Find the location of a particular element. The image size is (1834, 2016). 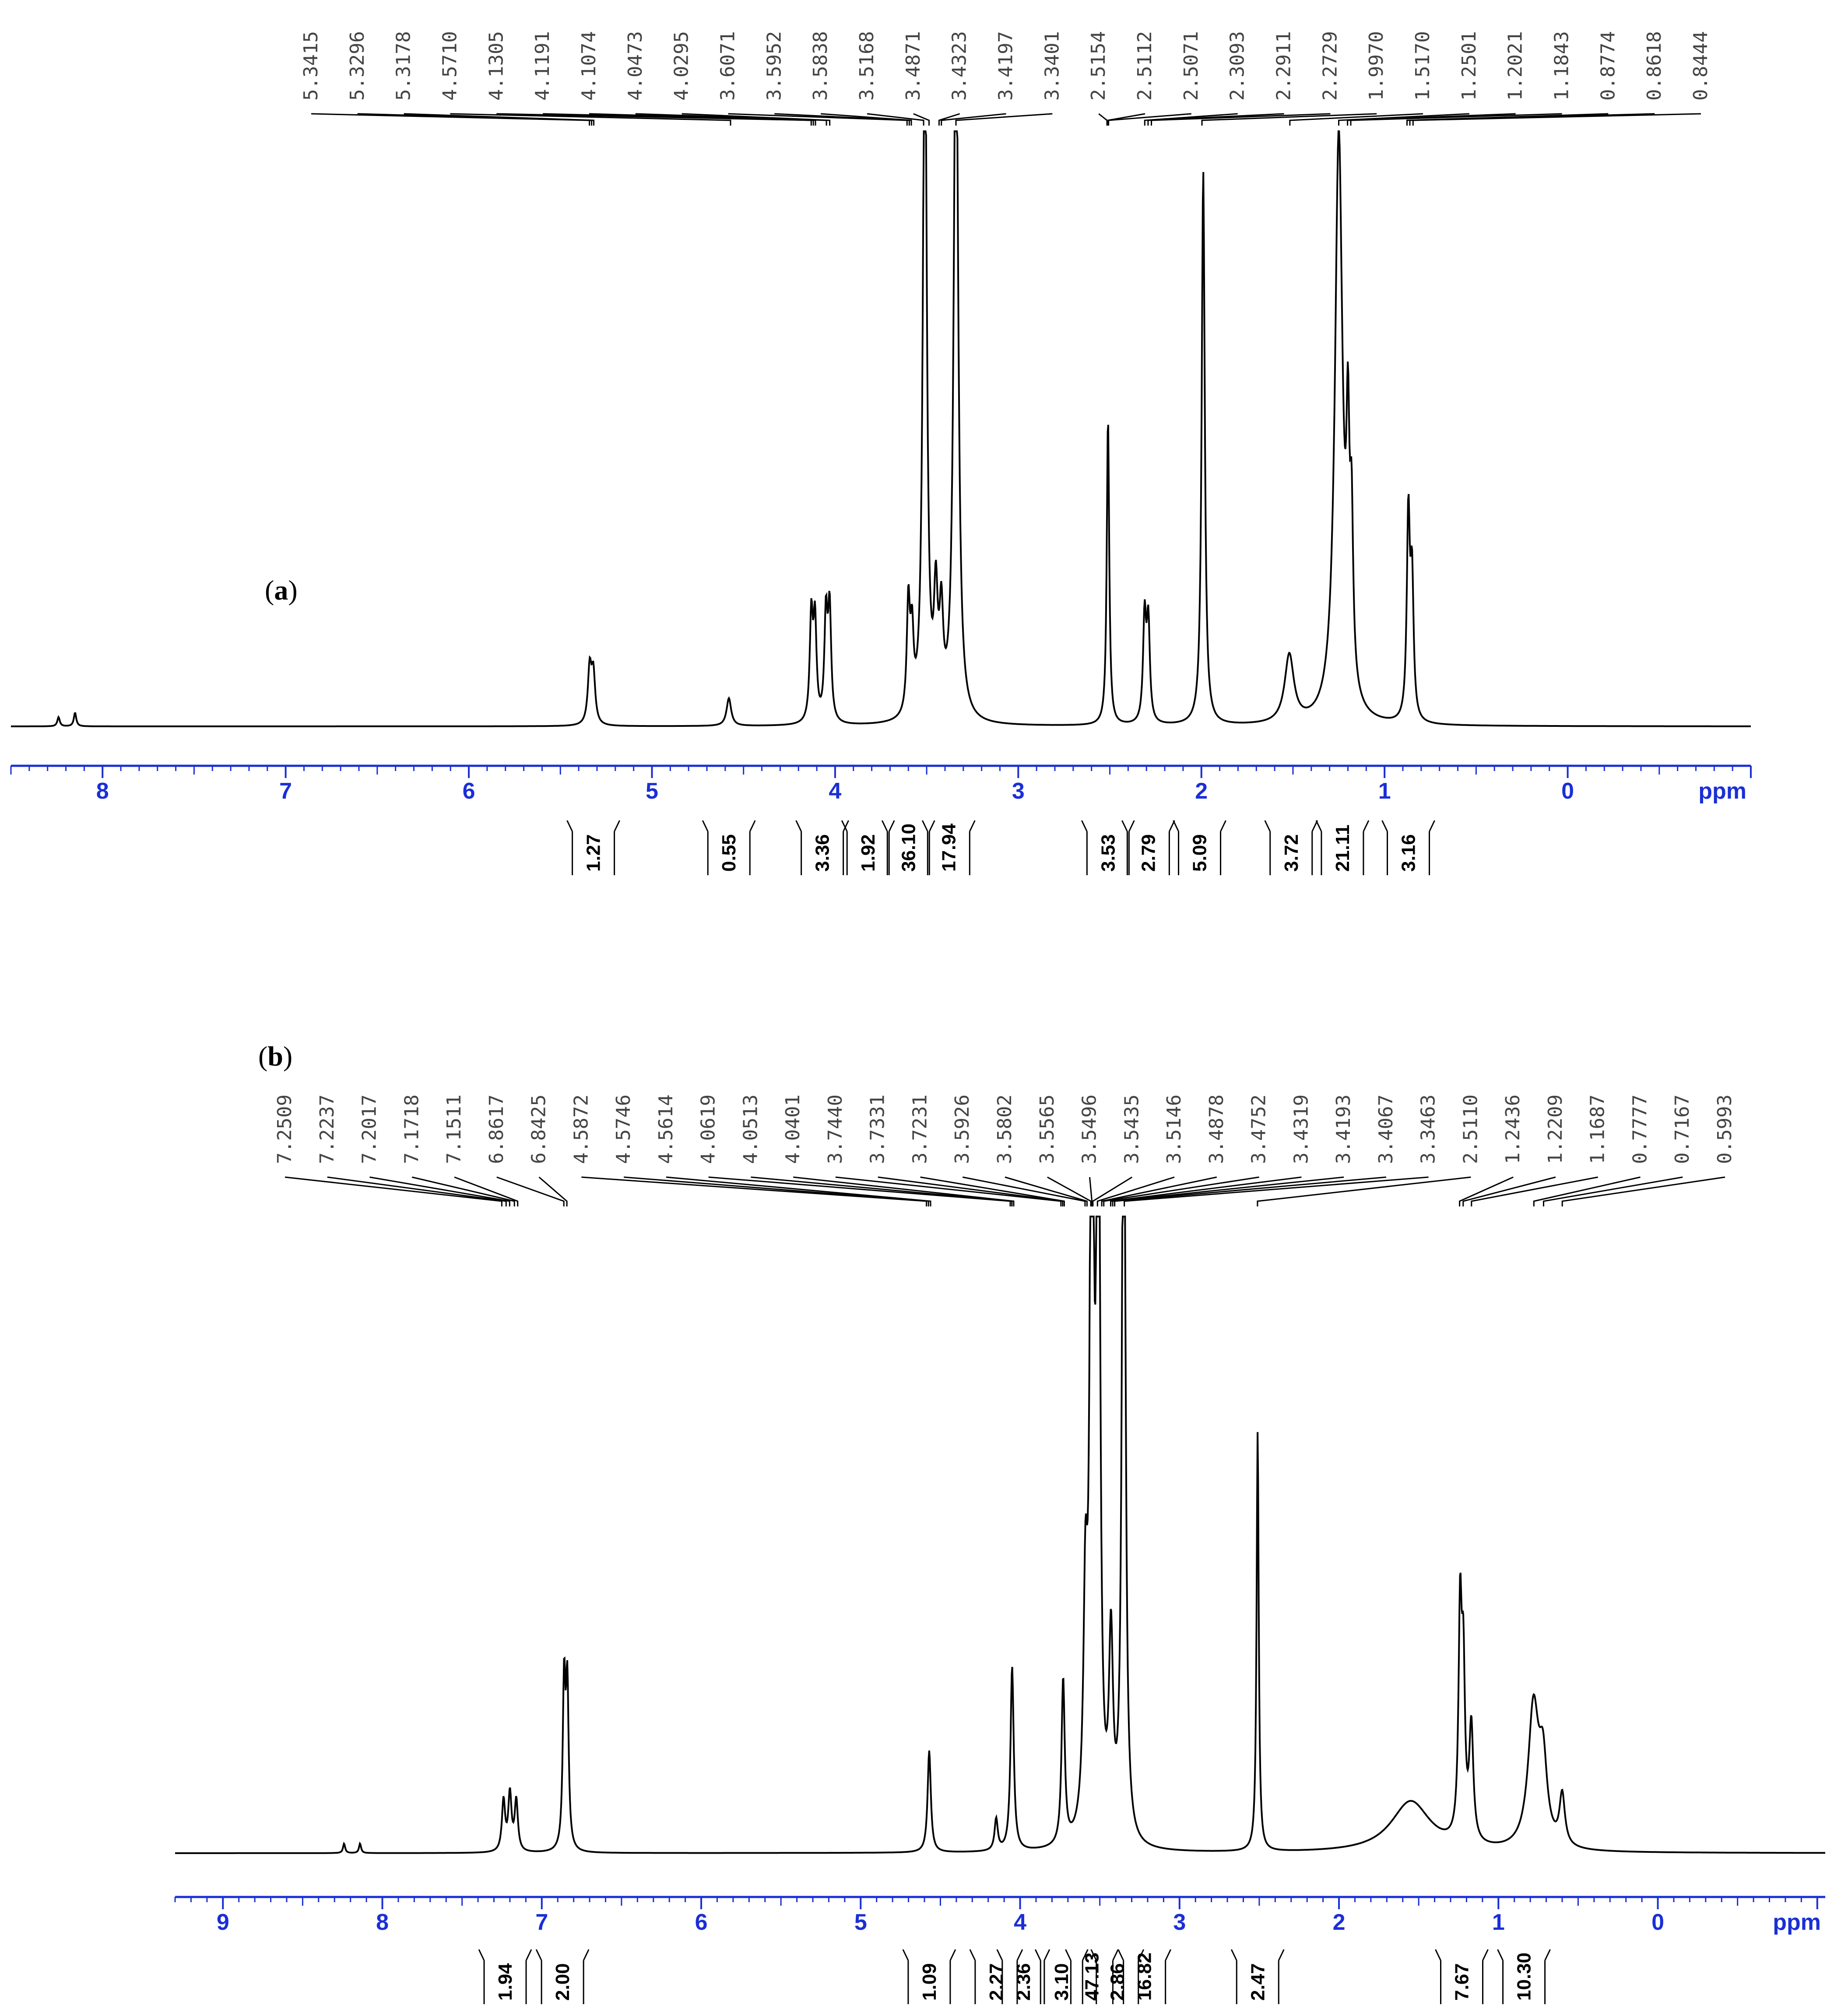

integral-value: 1.92 is located at coordinates (868, 853).